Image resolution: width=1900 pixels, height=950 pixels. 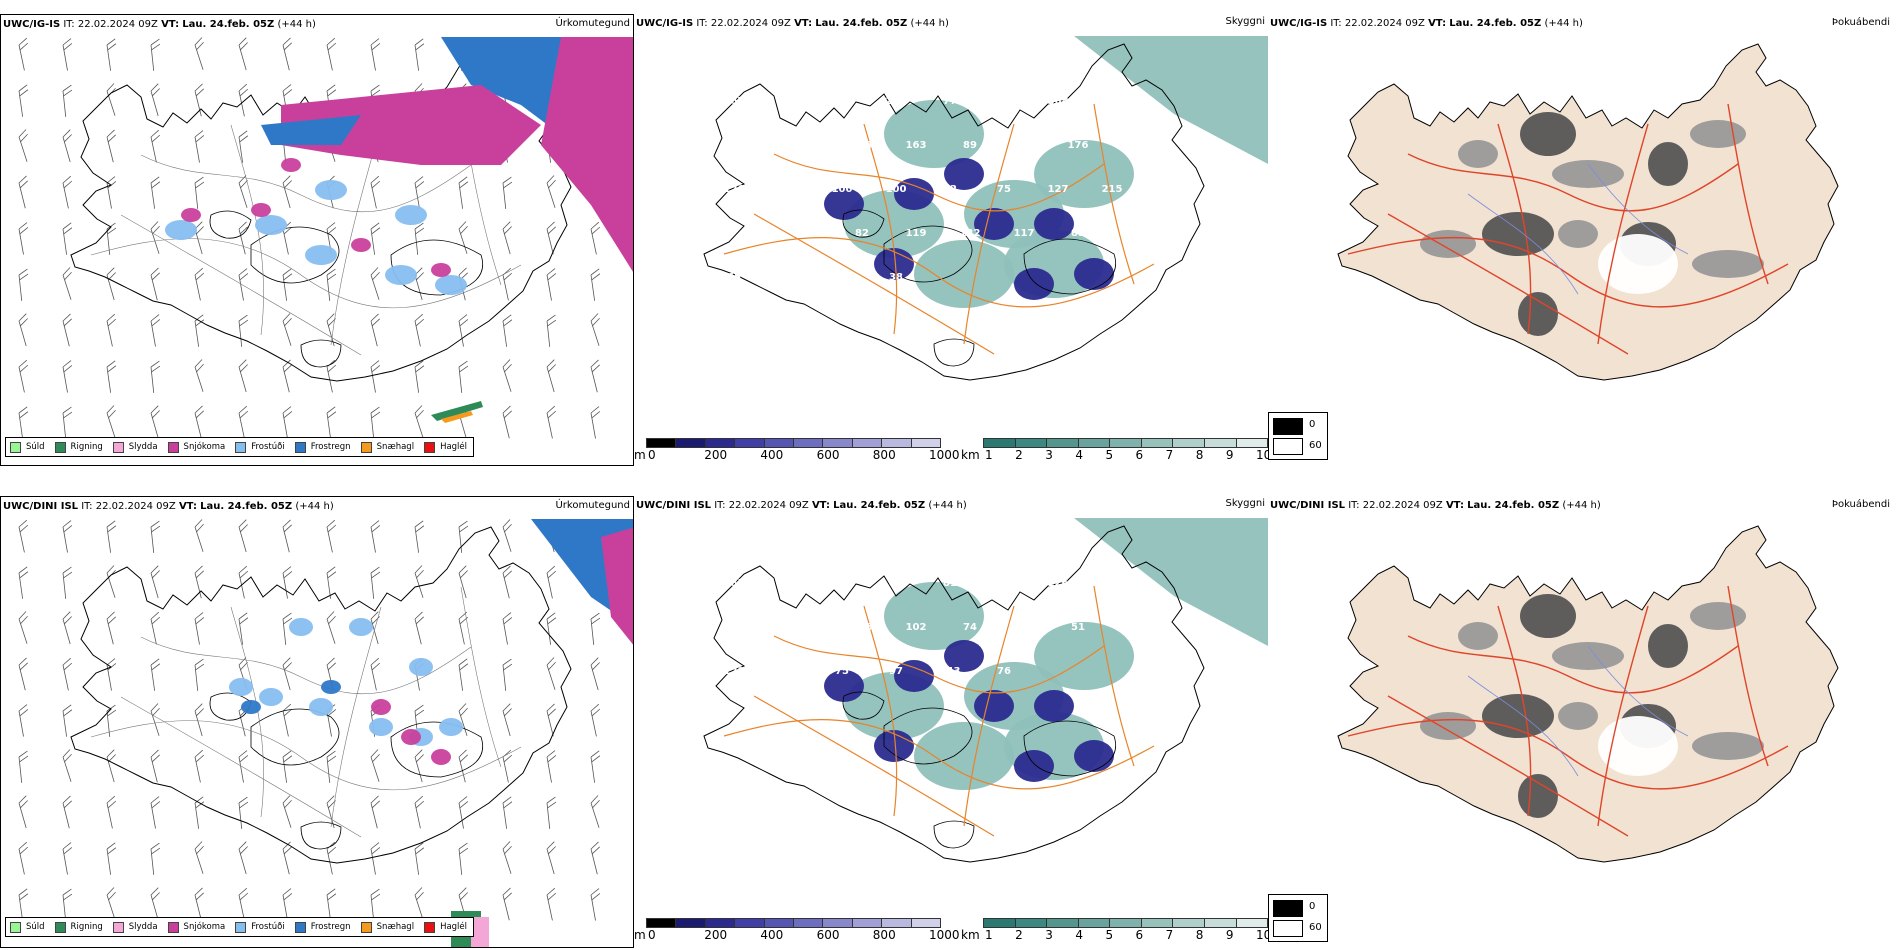 What do you see at coordinates (896, 583) in the screenshot?
I see `cloud-base-label: 86` at bounding box center [896, 583].